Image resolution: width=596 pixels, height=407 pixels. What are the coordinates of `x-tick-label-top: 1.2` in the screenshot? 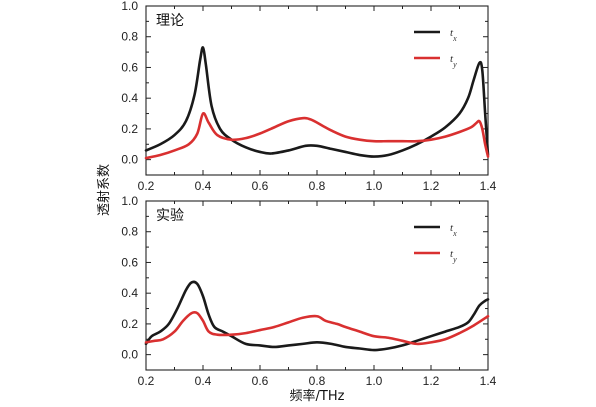 It's located at (431, 186).